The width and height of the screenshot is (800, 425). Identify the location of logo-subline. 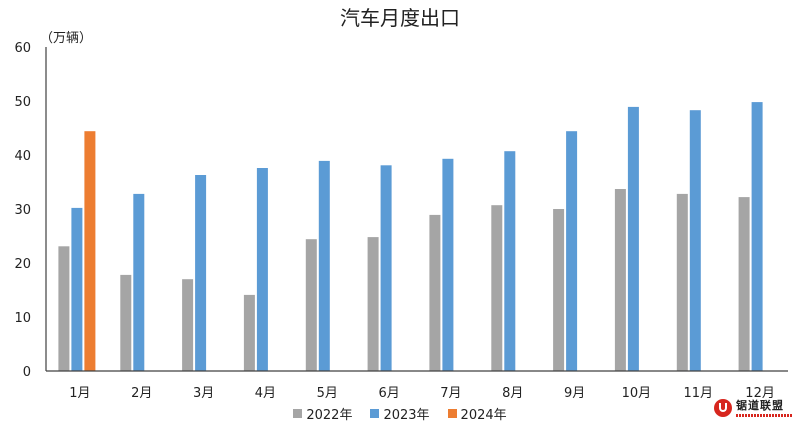
(764, 415).